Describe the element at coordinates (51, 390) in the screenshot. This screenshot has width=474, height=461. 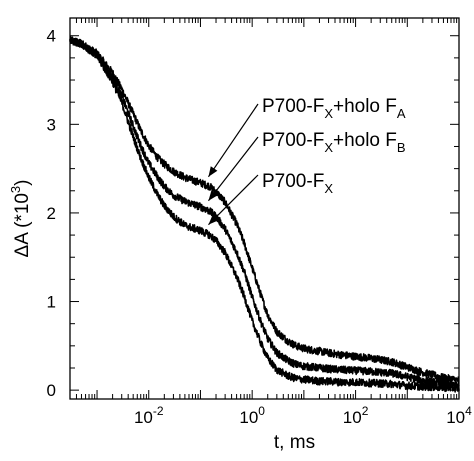
I see `y-tick-label: 0` at that location.